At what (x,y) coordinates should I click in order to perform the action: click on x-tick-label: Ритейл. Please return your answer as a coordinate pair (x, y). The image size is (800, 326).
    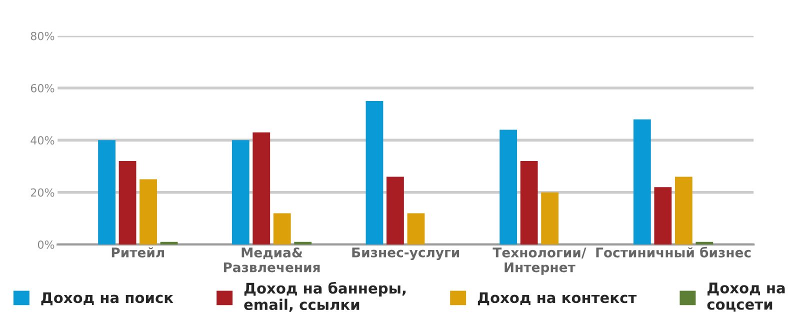
    Looking at the image, I should click on (138, 252).